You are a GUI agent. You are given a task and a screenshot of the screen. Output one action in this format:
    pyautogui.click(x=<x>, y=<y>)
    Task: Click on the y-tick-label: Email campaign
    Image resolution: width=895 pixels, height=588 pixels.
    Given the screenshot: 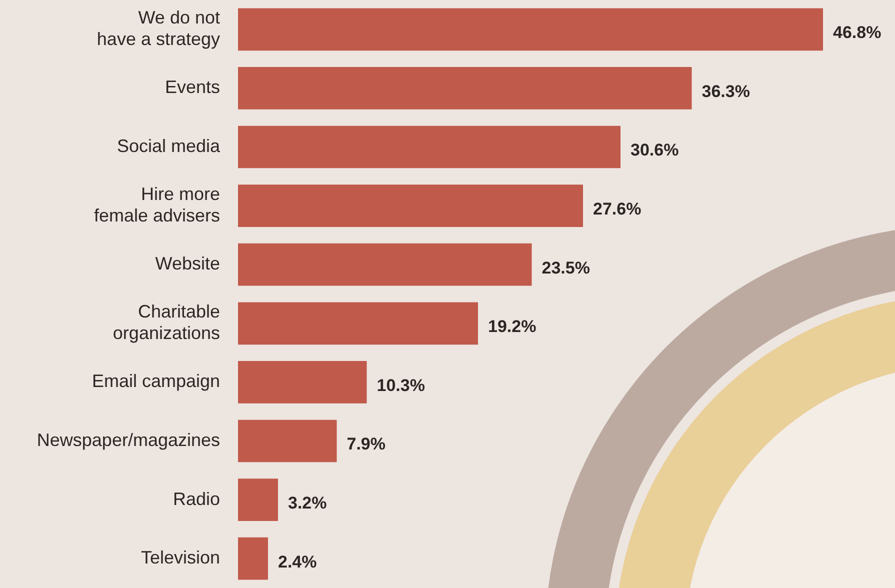 What is the action you would take?
    pyautogui.click(x=156, y=381)
    